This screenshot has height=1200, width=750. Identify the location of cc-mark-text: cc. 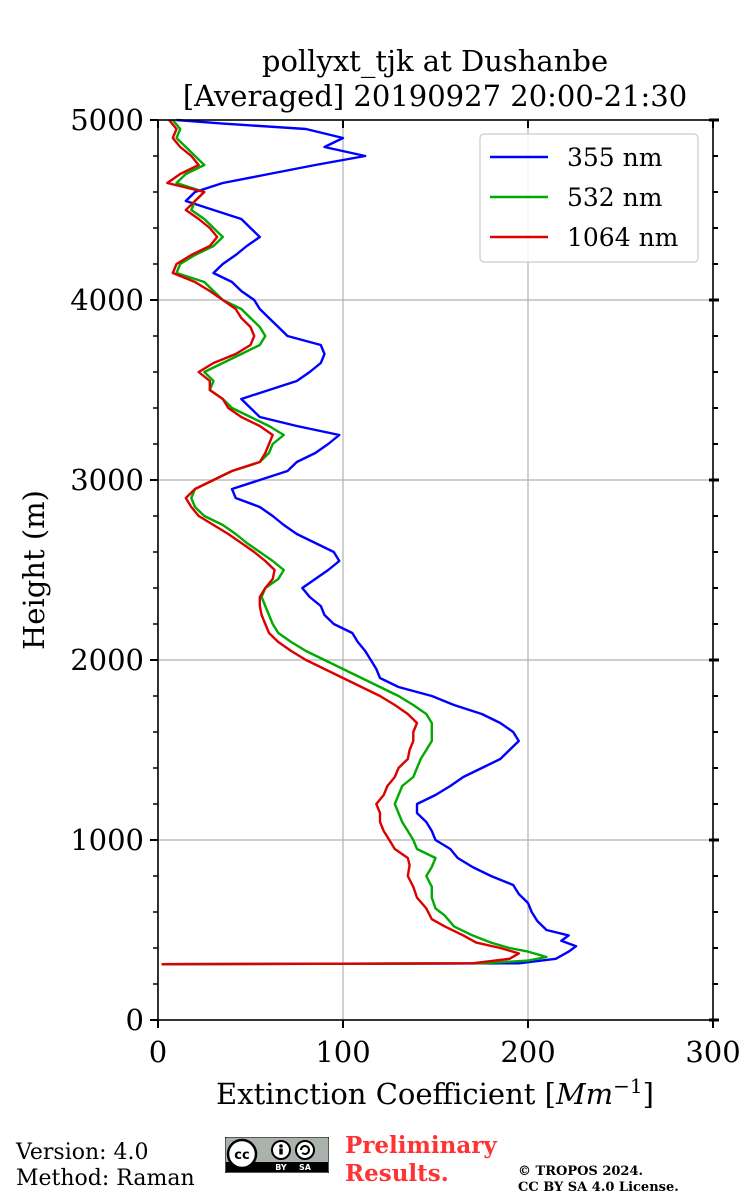
(241, 1155).